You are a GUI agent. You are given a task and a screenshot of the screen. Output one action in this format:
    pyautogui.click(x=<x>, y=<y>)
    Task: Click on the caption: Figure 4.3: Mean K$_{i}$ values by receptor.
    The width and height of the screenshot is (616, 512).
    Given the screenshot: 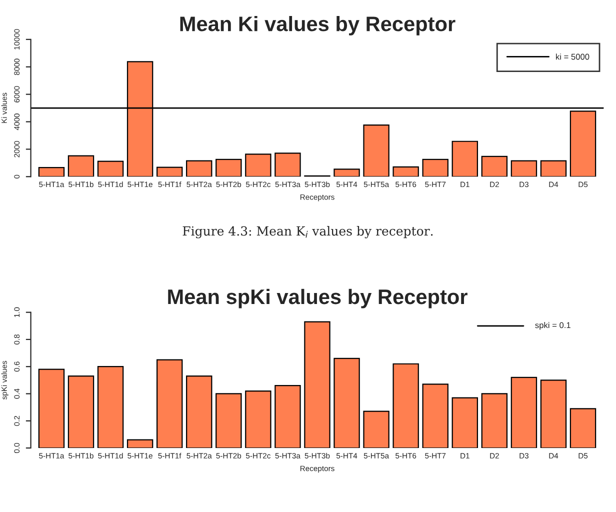 What is the action you would take?
    pyautogui.click(x=307, y=232)
    